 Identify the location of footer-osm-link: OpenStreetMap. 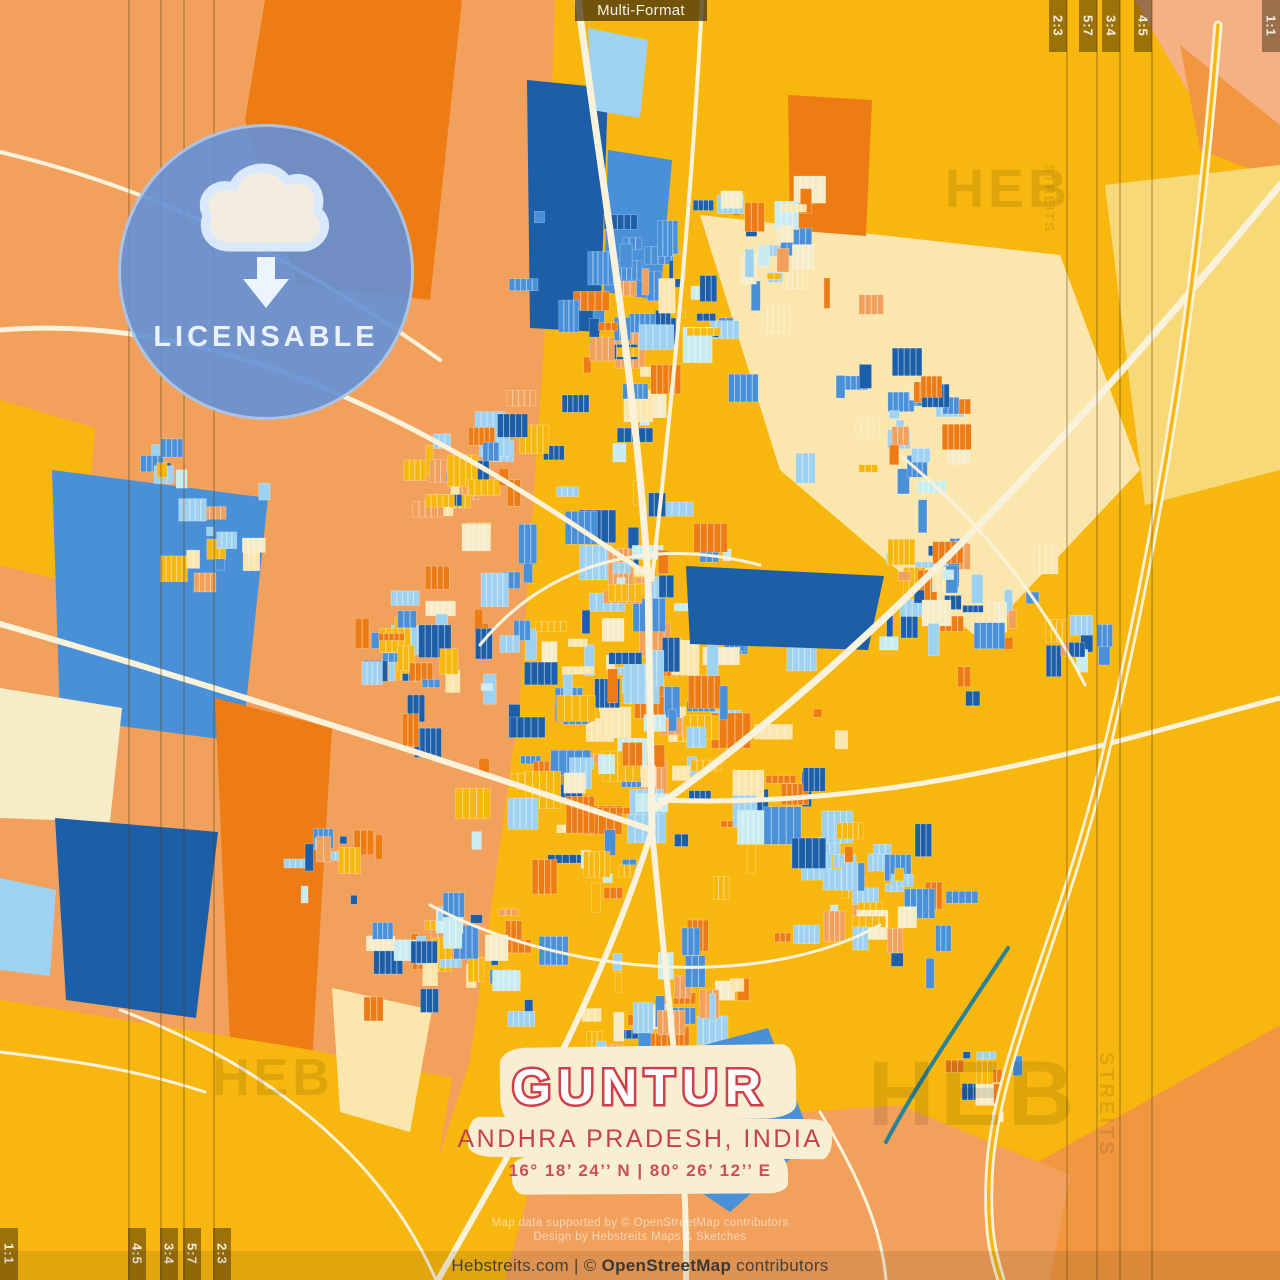
(666, 1265).